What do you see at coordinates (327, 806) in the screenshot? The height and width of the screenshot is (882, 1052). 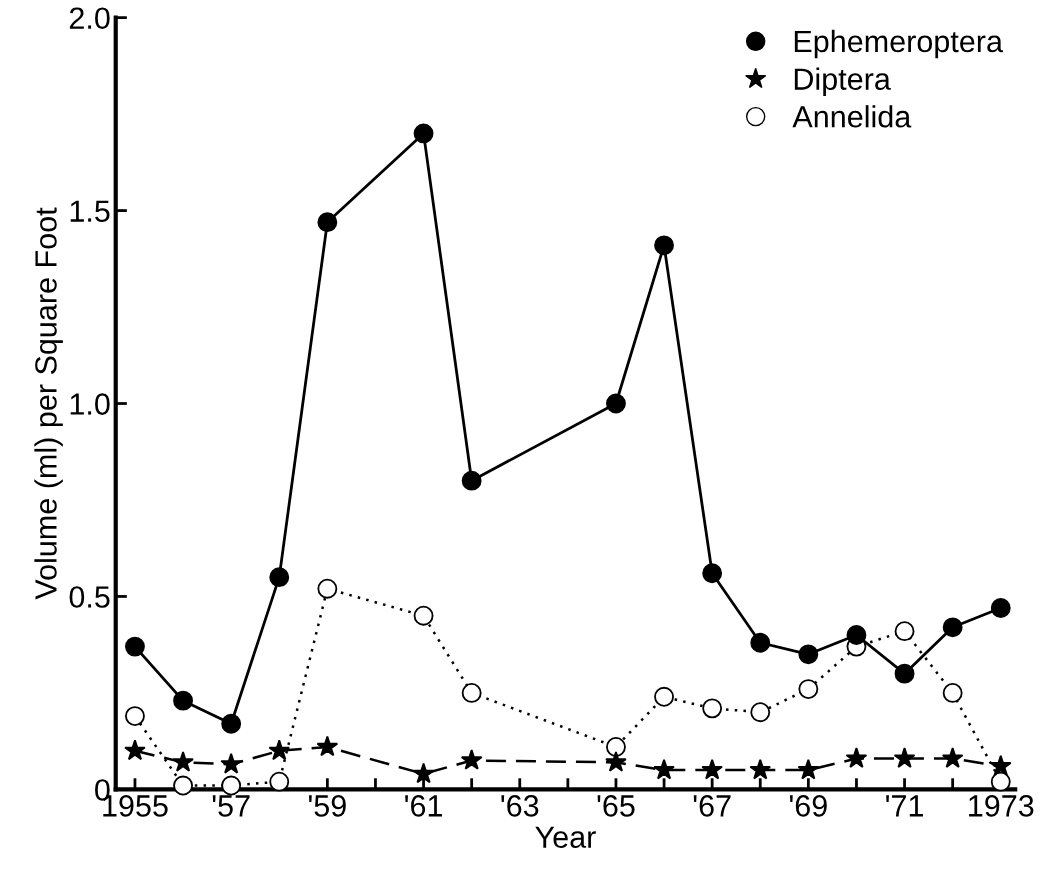 I see `x-tick-label: '59` at bounding box center [327, 806].